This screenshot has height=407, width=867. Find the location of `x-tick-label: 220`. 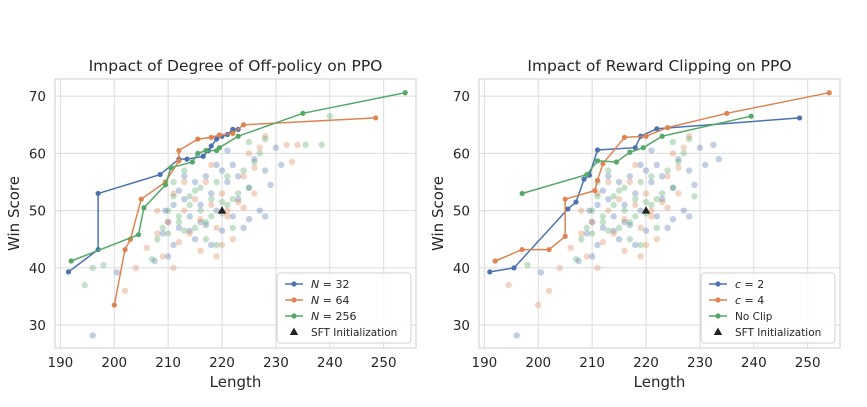

x-tick-label: 220 is located at coordinates (646, 363).